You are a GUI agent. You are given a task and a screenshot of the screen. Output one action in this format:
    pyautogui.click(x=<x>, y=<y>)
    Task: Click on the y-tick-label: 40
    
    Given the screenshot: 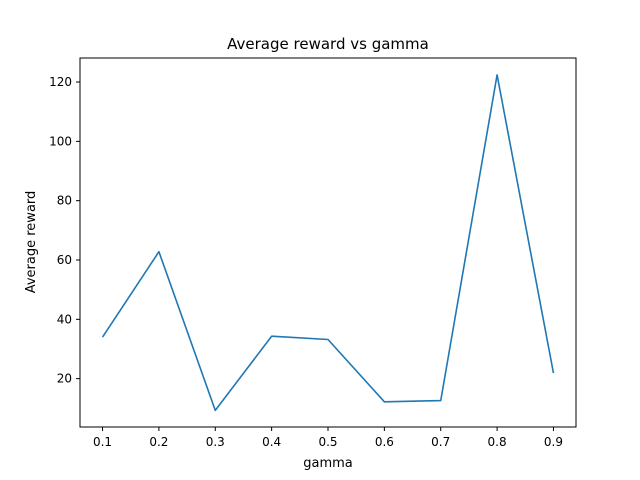 What is the action you would take?
    pyautogui.click(x=64, y=319)
    